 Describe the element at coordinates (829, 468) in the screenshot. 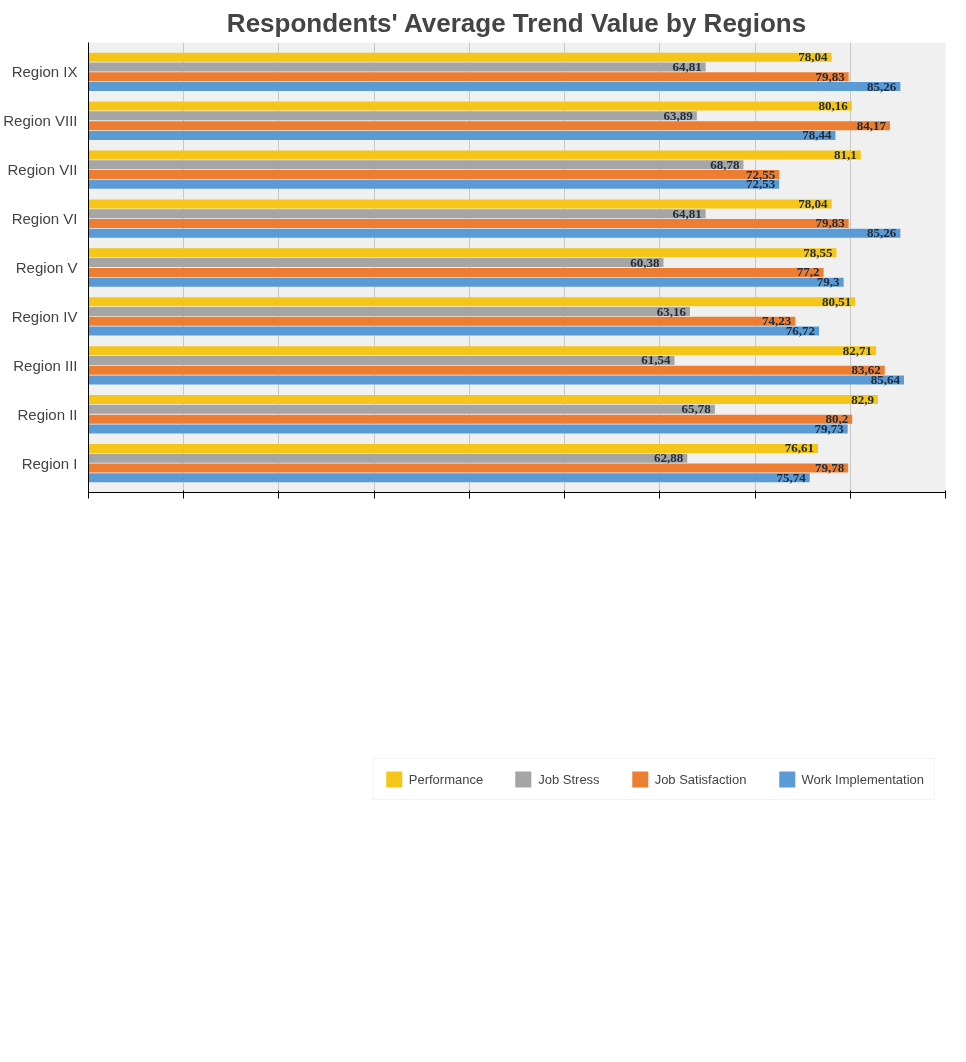

I see `data-label: 79,78` at that location.